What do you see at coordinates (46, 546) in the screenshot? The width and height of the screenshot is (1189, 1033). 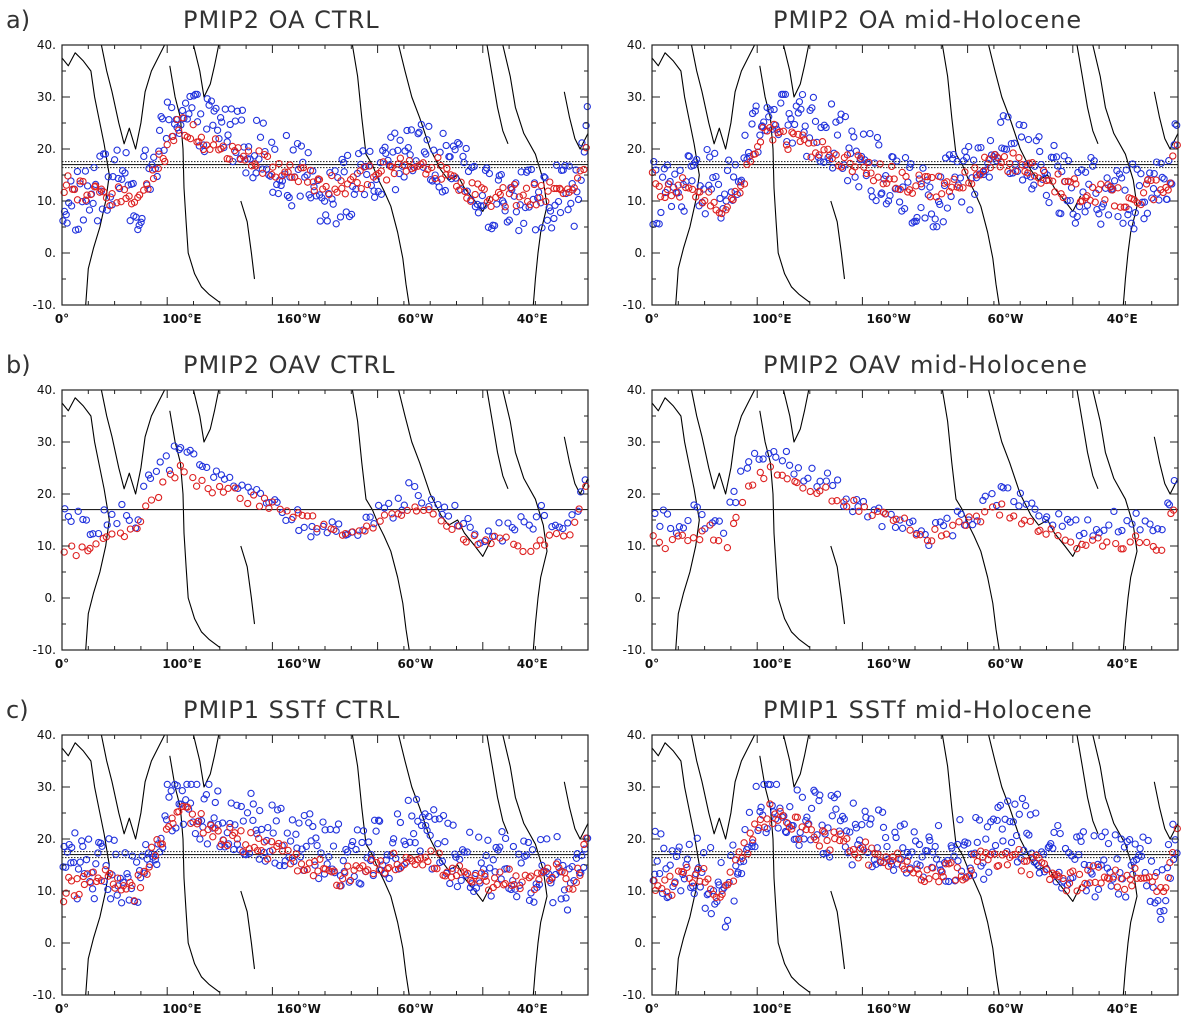 I see `y-tick-label: 10.` at bounding box center [46, 546].